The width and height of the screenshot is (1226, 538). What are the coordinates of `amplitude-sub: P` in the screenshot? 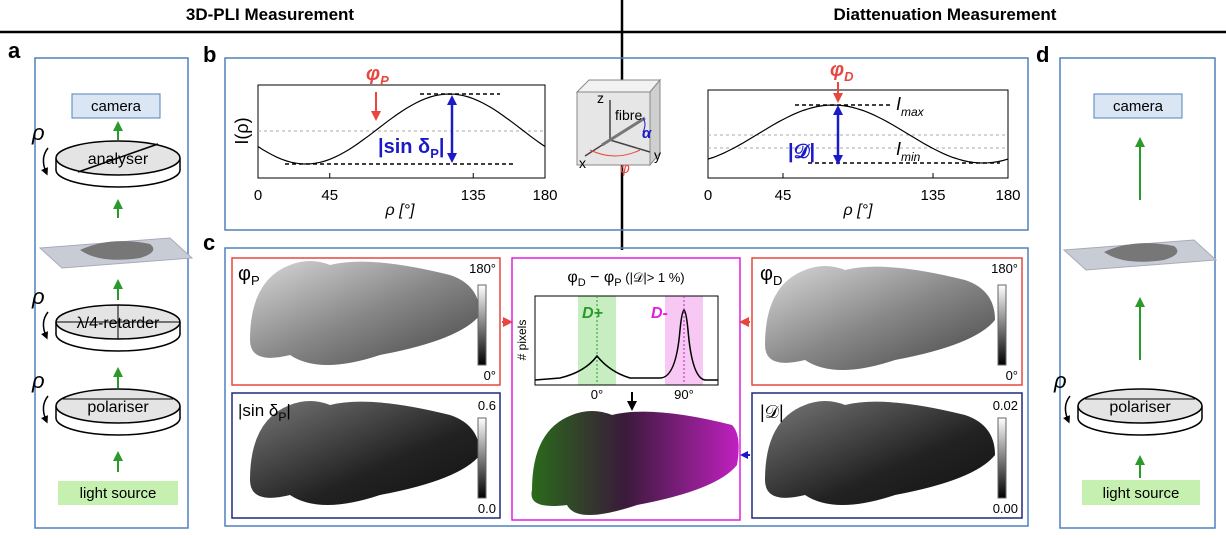 It's located at (434, 153).